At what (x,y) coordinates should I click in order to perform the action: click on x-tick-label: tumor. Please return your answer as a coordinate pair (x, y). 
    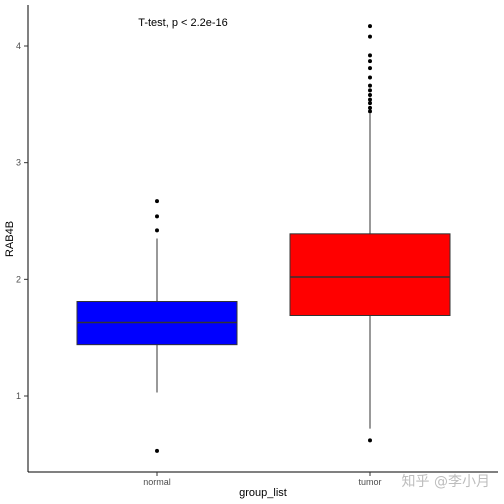
    Looking at the image, I should click on (369, 482).